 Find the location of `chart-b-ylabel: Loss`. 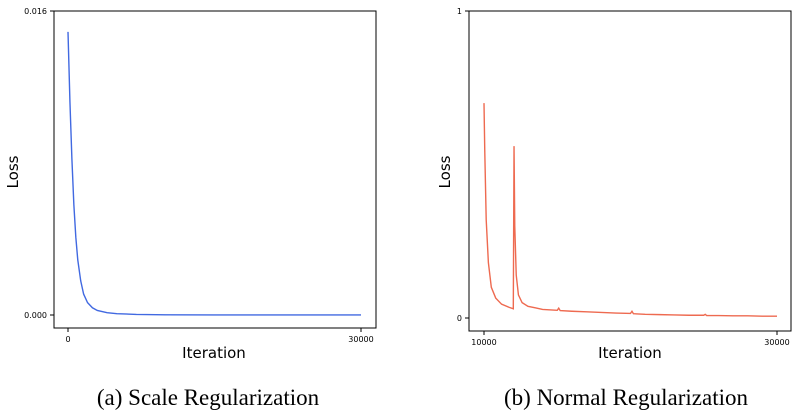

chart-b-ylabel: Loss is located at coordinates (445, 171).